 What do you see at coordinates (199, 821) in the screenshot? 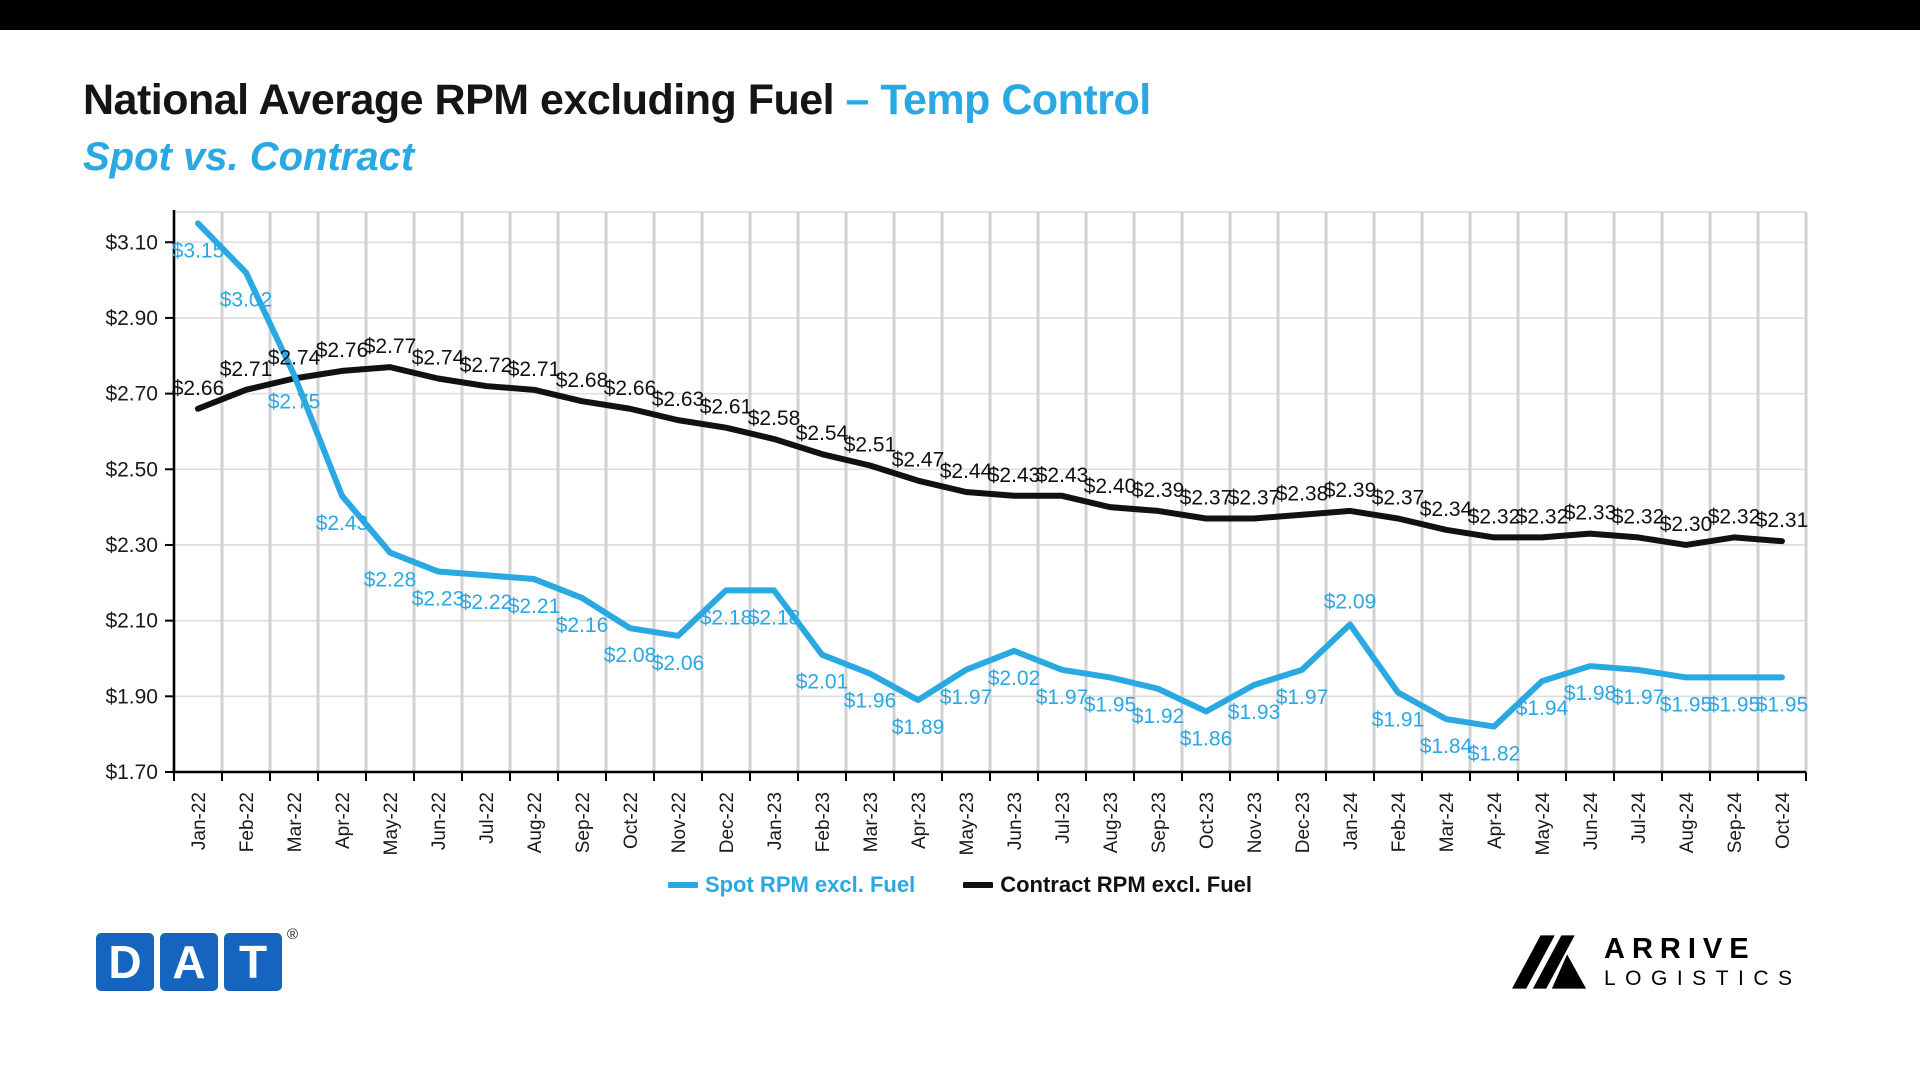
I see `x-axis-tick-label: Jan-22` at bounding box center [199, 821].